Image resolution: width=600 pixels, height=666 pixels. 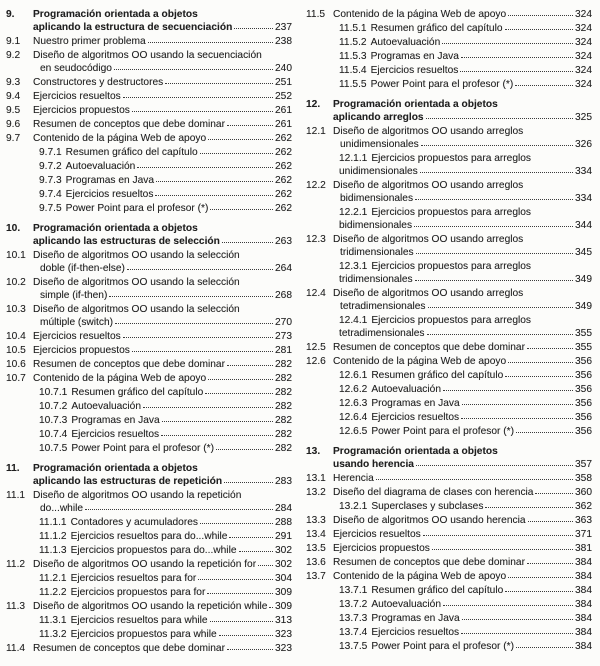 What do you see at coordinates (583, 171) in the screenshot?
I see `page-number: 334` at bounding box center [583, 171].